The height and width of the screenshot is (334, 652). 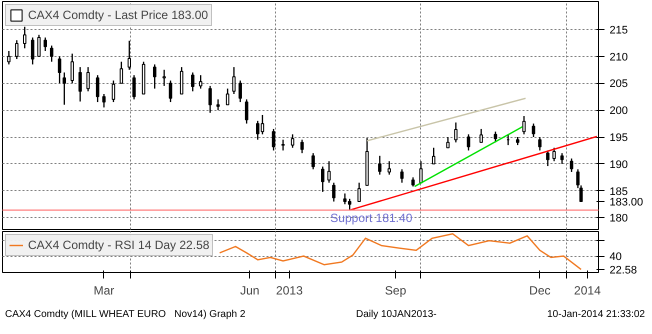 I want to click on legend-label: CAX4 Comdty - Last Price 183.00, so click(x=118, y=15).